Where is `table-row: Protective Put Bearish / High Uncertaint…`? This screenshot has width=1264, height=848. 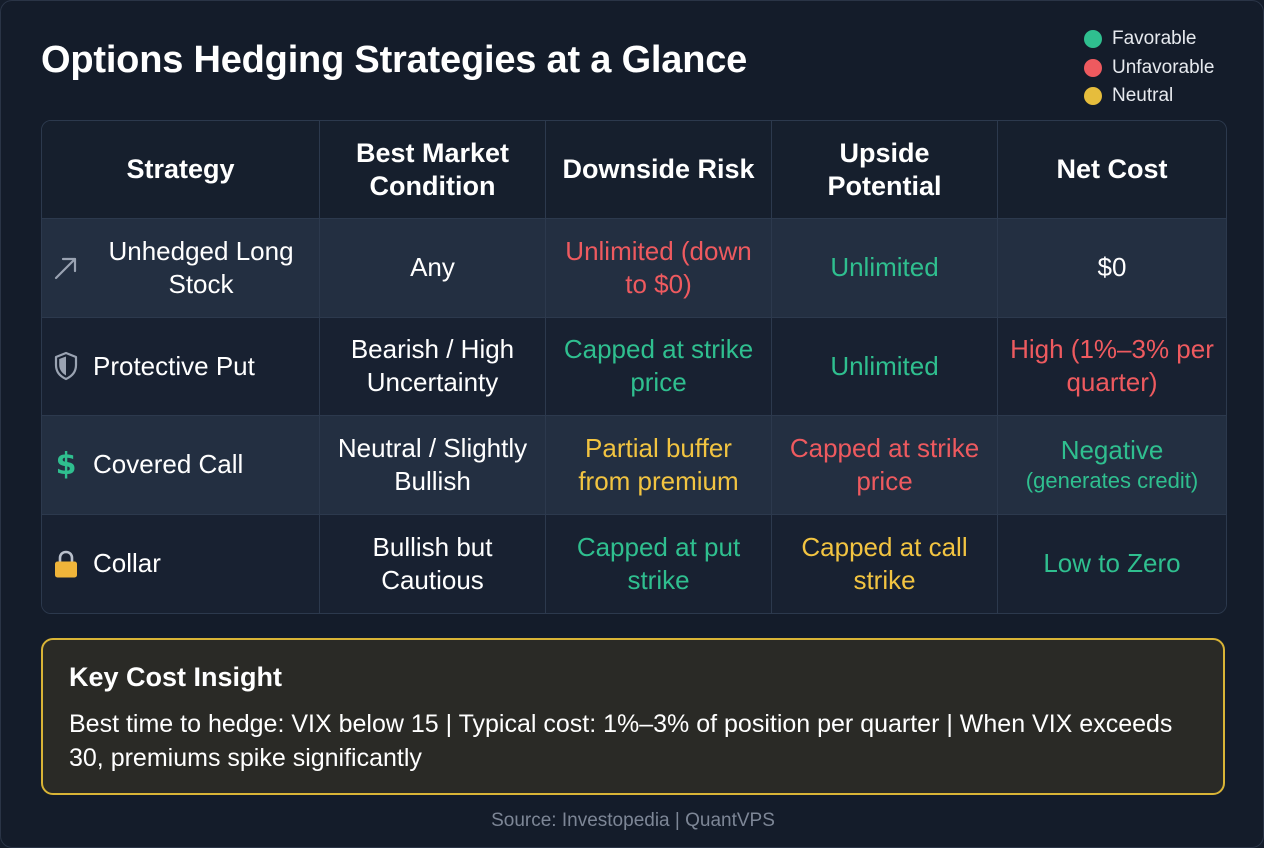 table-row: Protective Put Bearish / High Uncertaint… is located at coordinates (634, 366).